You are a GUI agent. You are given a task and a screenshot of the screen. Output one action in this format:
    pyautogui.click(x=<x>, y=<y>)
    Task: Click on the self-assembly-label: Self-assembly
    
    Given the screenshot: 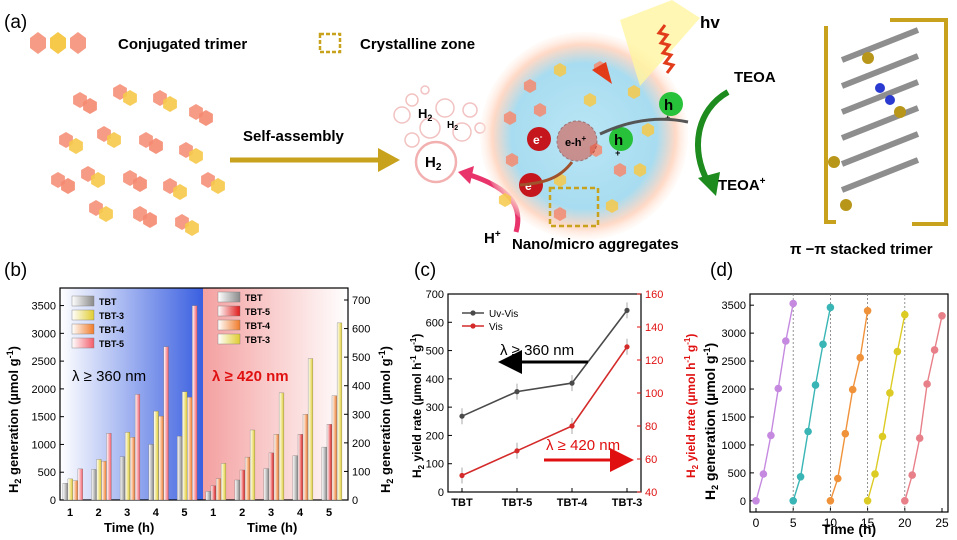 What is the action you would take?
    pyautogui.click(x=294, y=136)
    